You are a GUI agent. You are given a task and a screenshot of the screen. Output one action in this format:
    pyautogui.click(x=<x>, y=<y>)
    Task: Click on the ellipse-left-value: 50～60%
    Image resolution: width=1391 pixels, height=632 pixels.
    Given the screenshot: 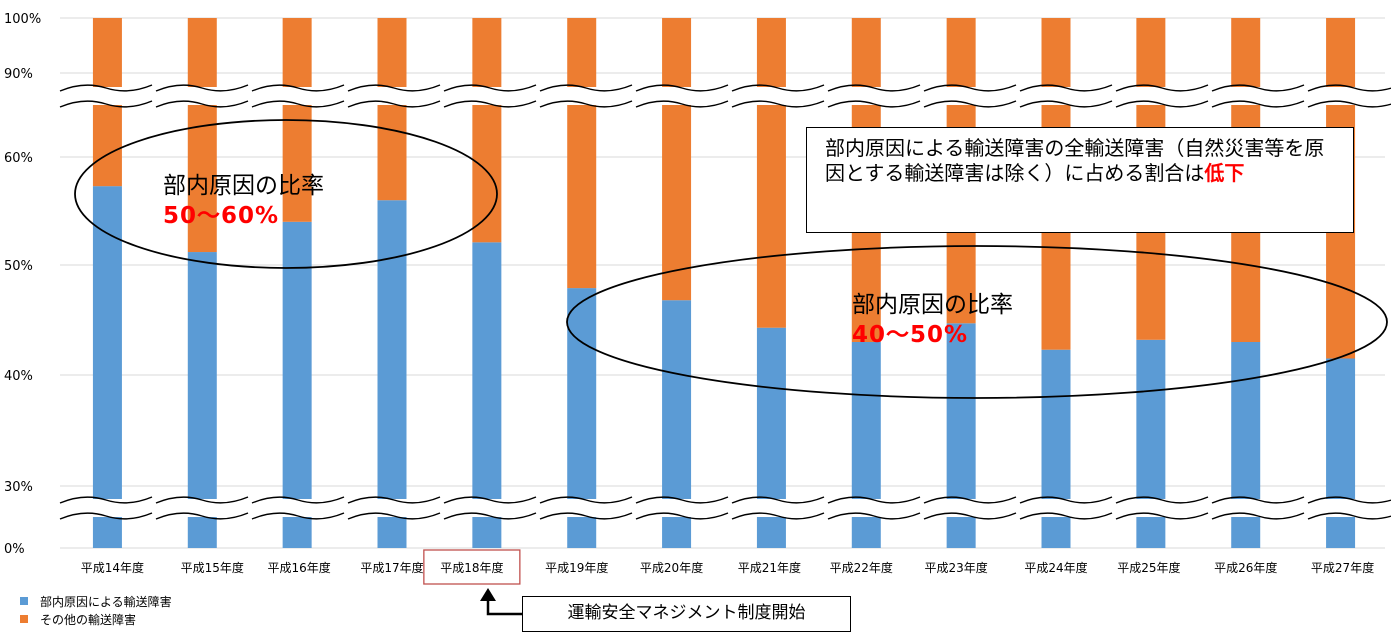 What is the action you would take?
    pyautogui.click(x=221, y=216)
    